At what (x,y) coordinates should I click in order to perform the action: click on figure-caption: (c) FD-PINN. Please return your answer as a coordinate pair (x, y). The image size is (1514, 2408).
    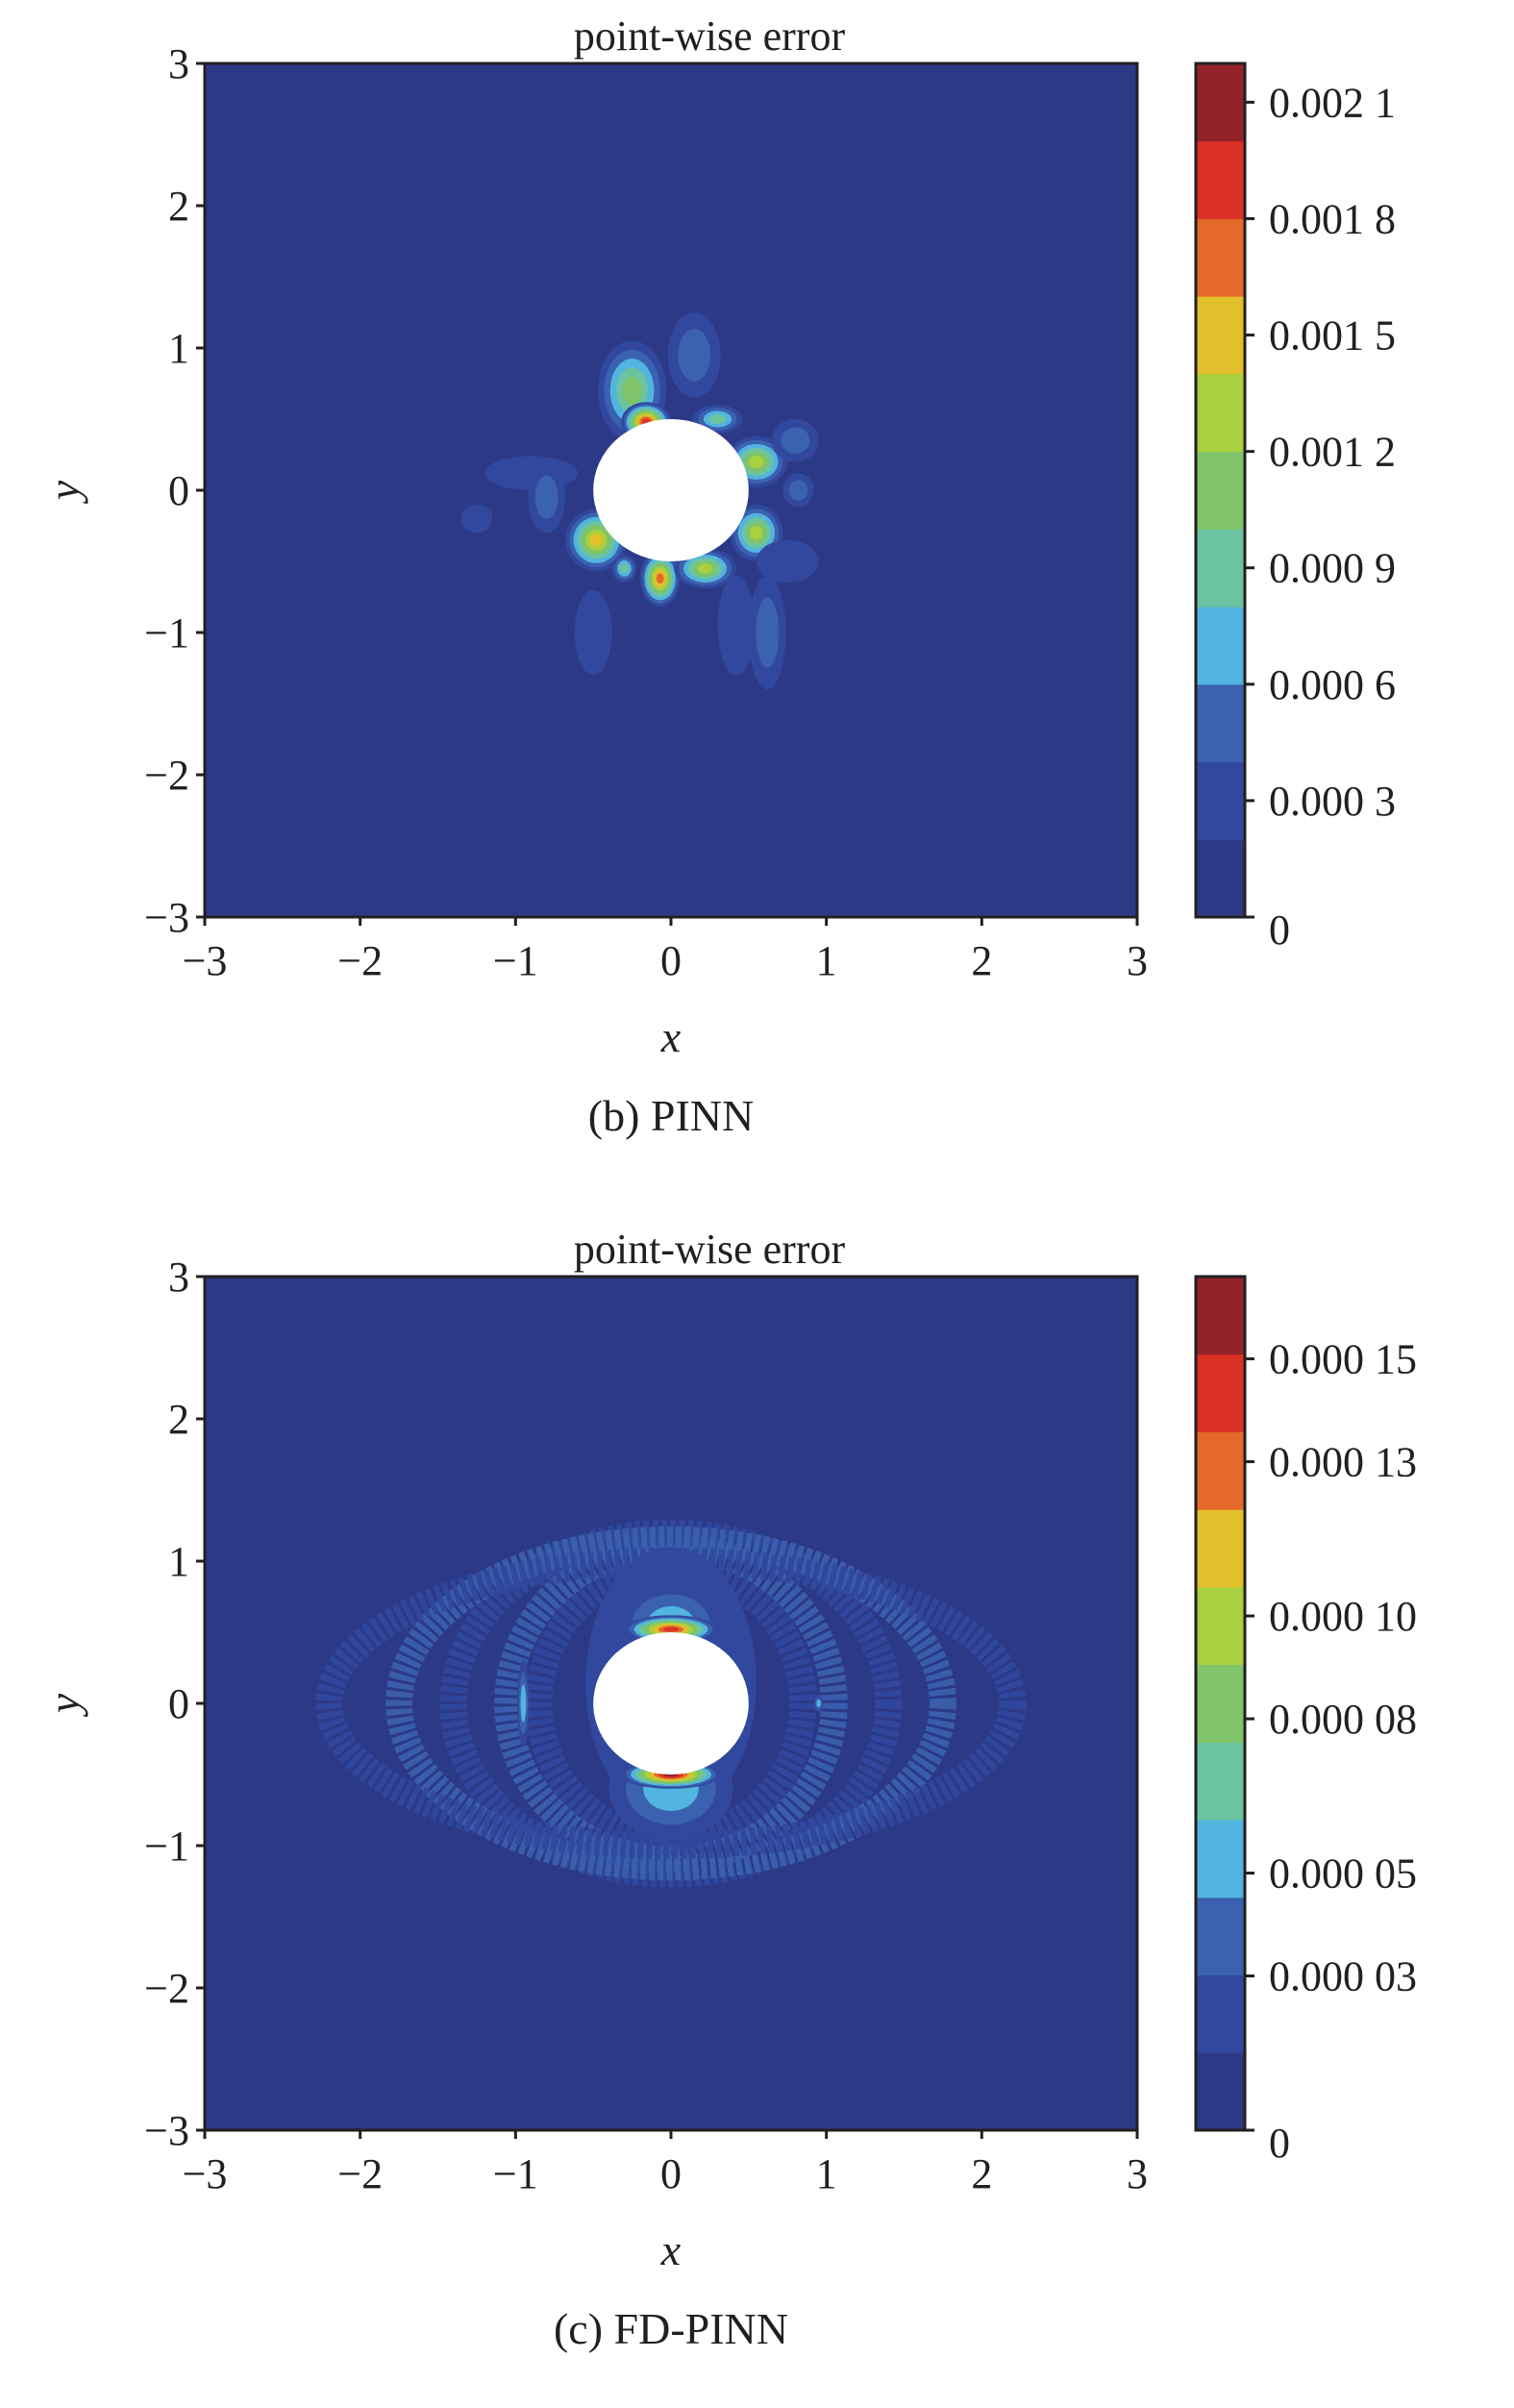
    Looking at the image, I should click on (671, 2328).